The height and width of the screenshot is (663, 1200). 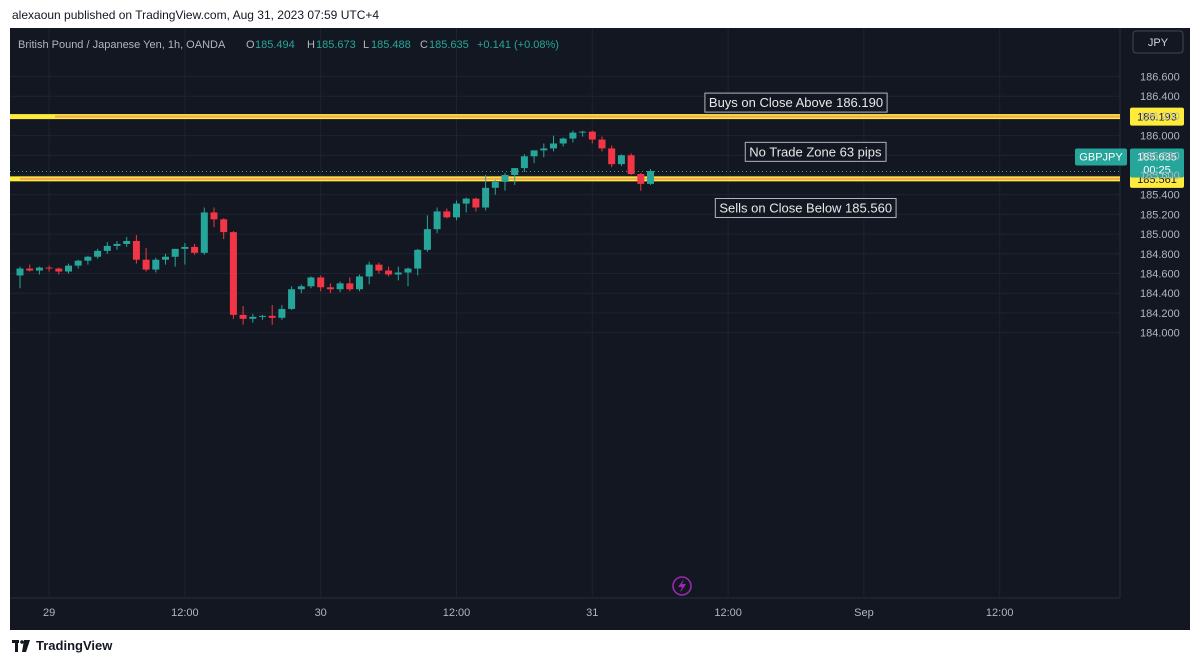 What do you see at coordinates (1160, 196) in the screenshot?
I see `y-tick-label: 185.400` at bounding box center [1160, 196].